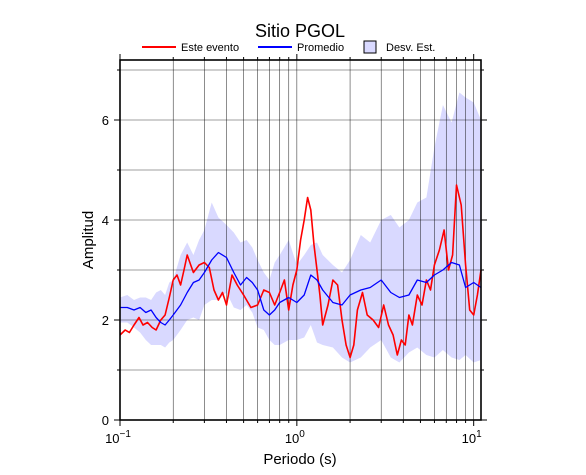 This screenshot has height=475, width=586. I want to click on x-tick-label: 10¹, so click(472, 437).